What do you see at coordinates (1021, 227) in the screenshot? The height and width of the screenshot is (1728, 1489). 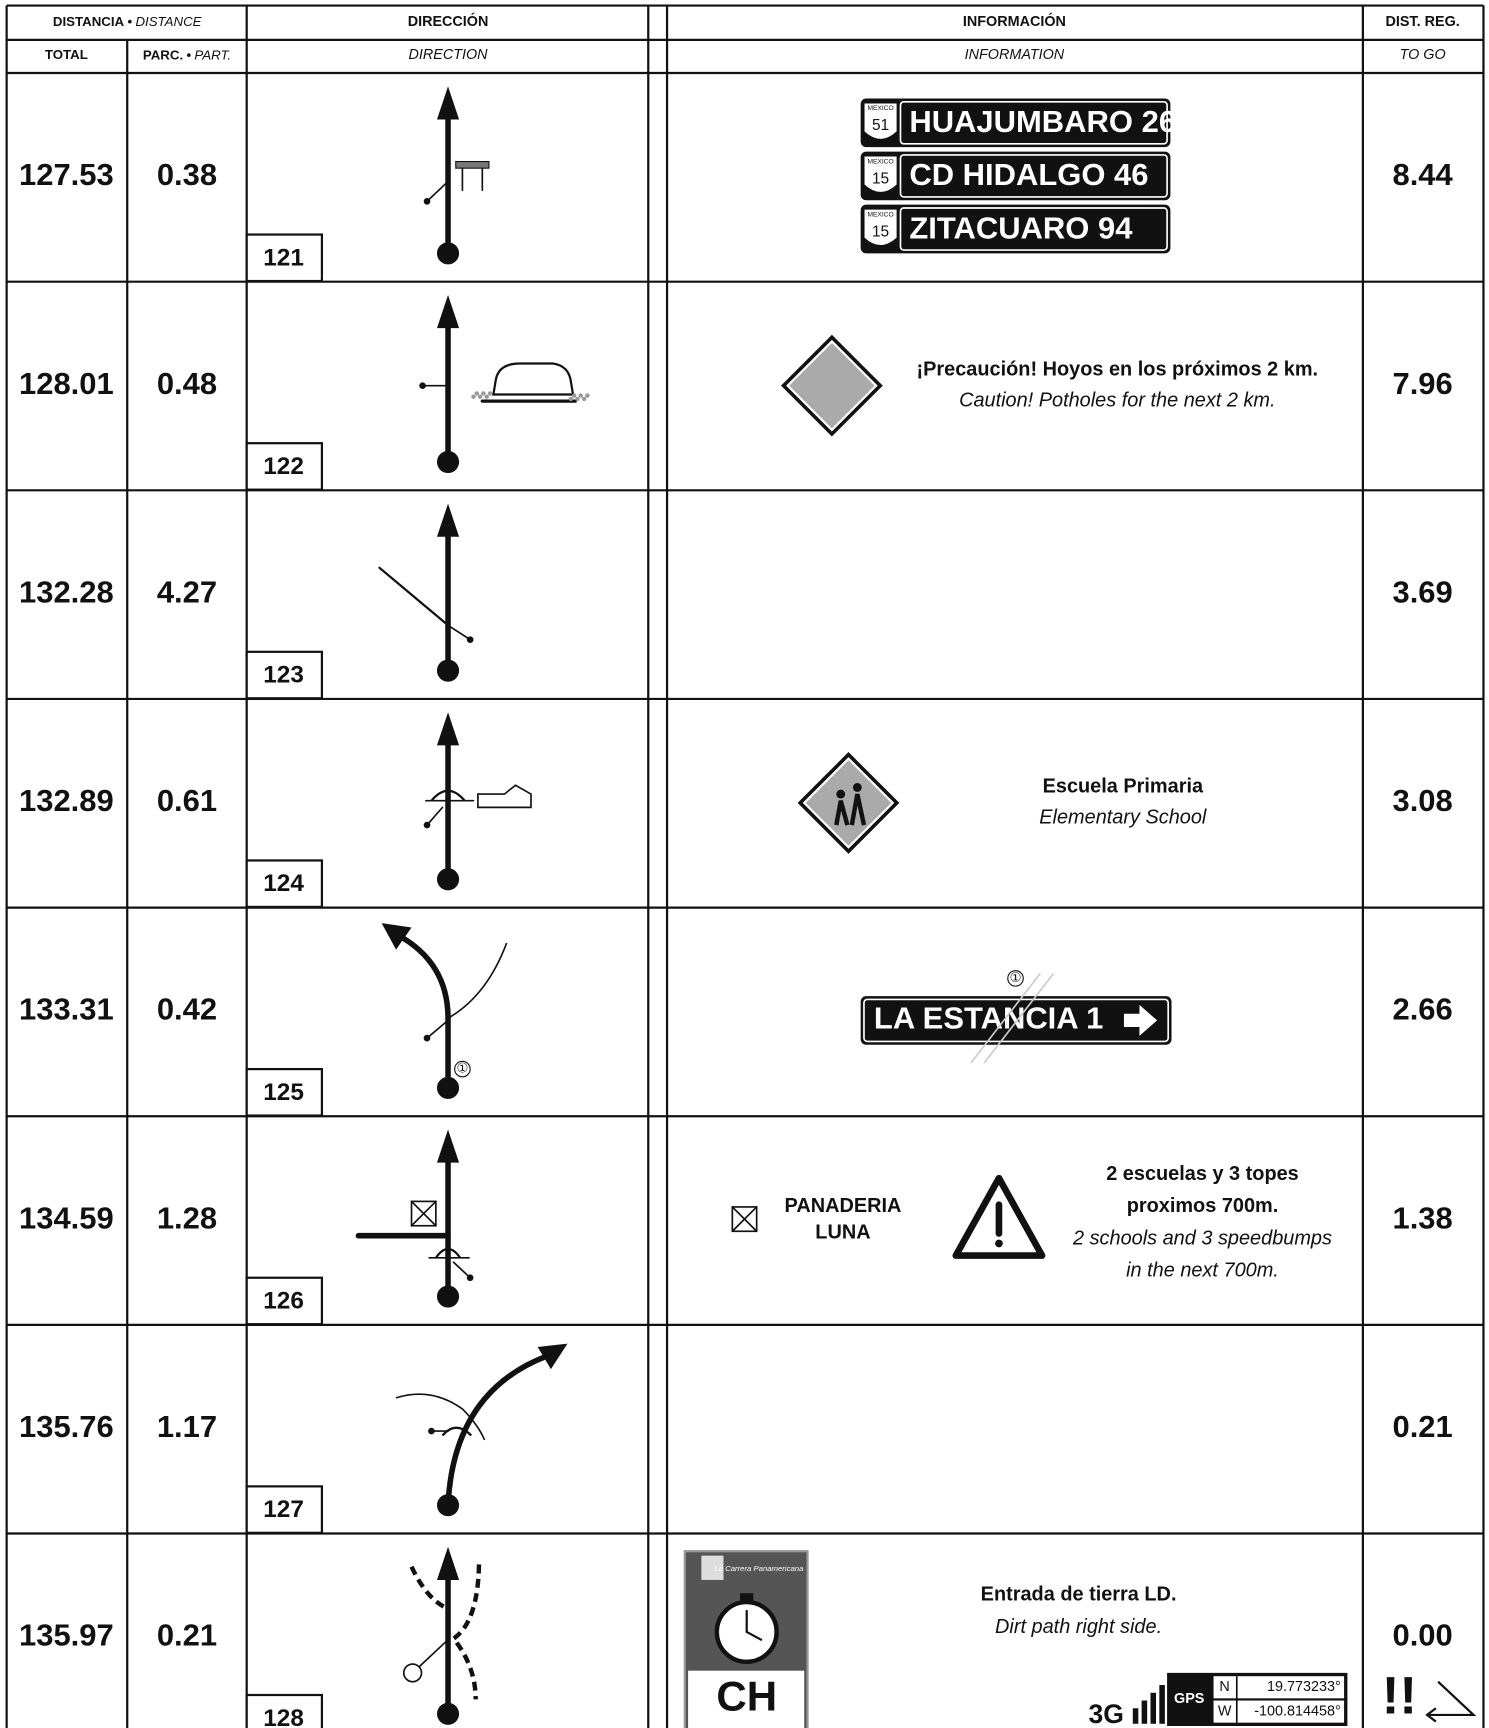 I see `sign-text: ZITACUARO 94` at bounding box center [1021, 227].